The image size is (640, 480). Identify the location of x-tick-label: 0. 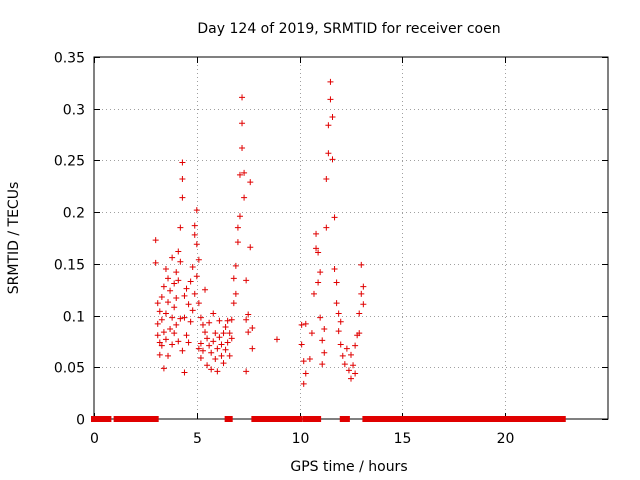
(94, 439).